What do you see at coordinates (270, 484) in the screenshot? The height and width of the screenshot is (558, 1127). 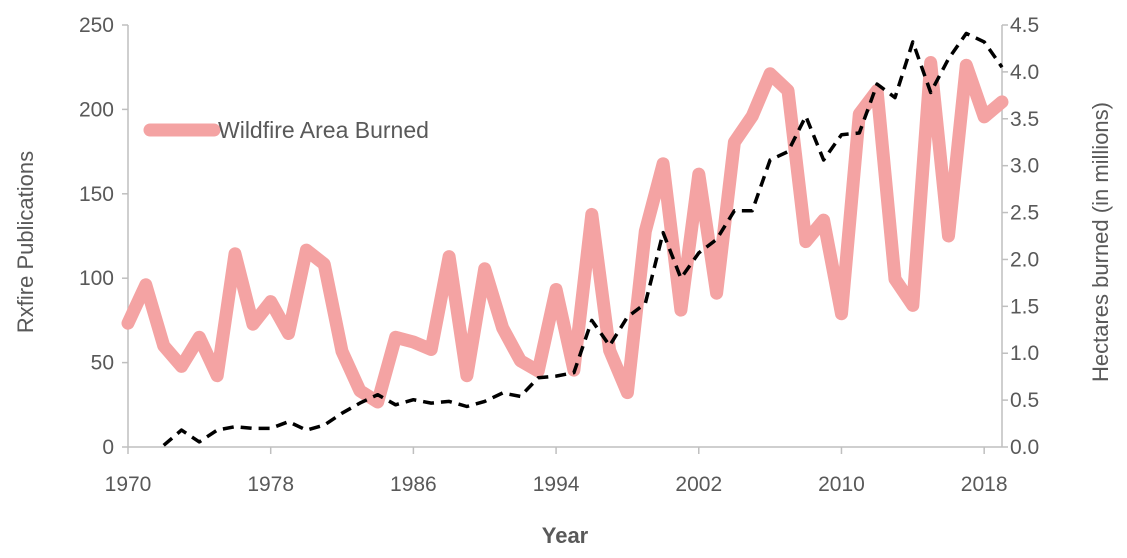 I see `x-tick-label: 1978` at bounding box center [270, 484].